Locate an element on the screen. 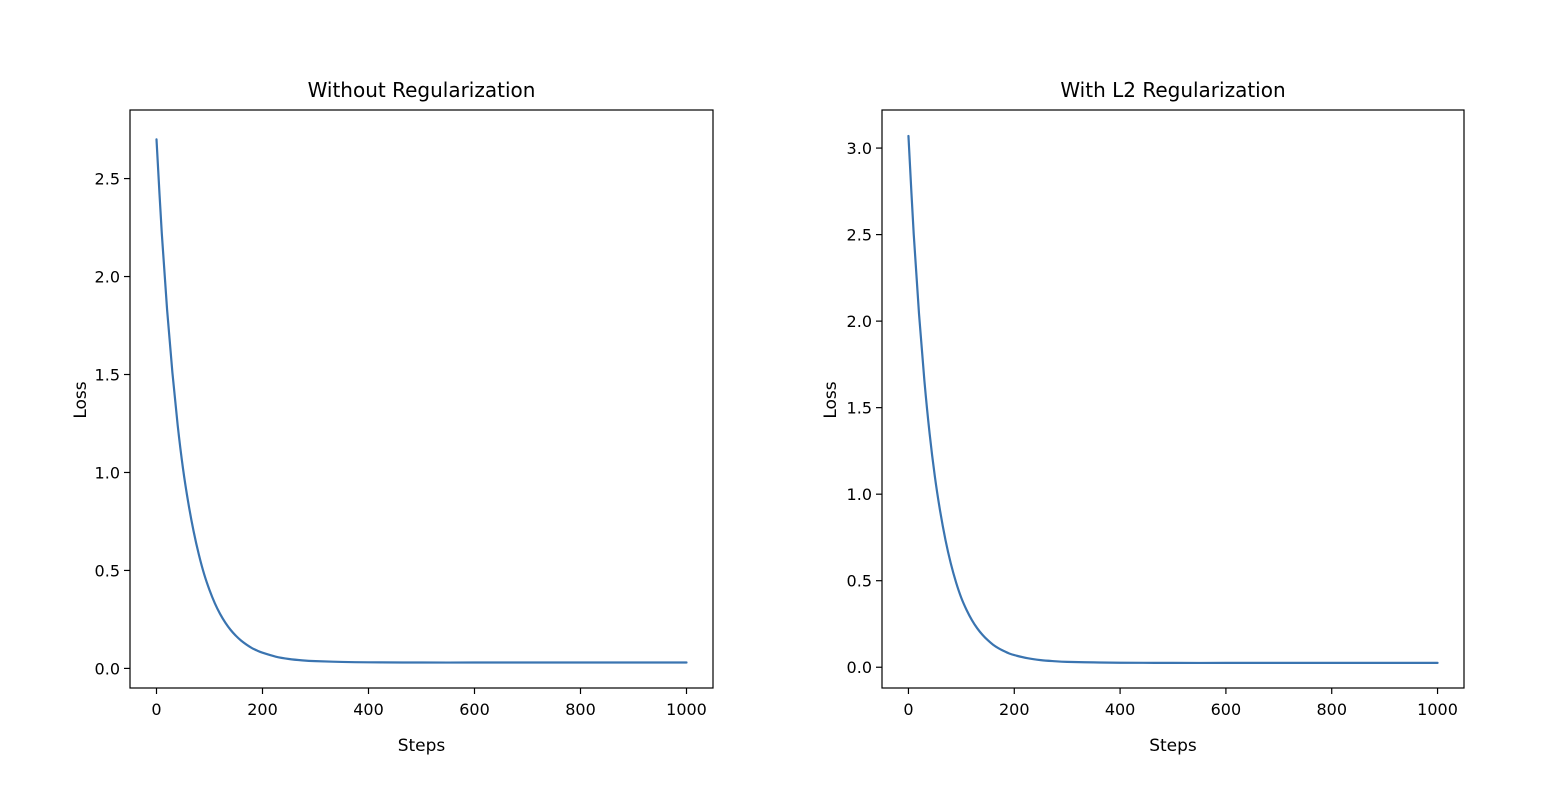  chart-title: With L2 Regularization is located at coordinates (1172, 90).